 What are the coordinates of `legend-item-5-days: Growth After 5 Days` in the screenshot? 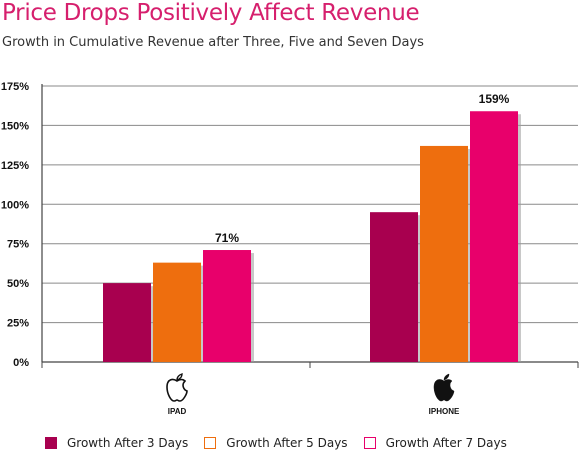 It's located at (276, 443).